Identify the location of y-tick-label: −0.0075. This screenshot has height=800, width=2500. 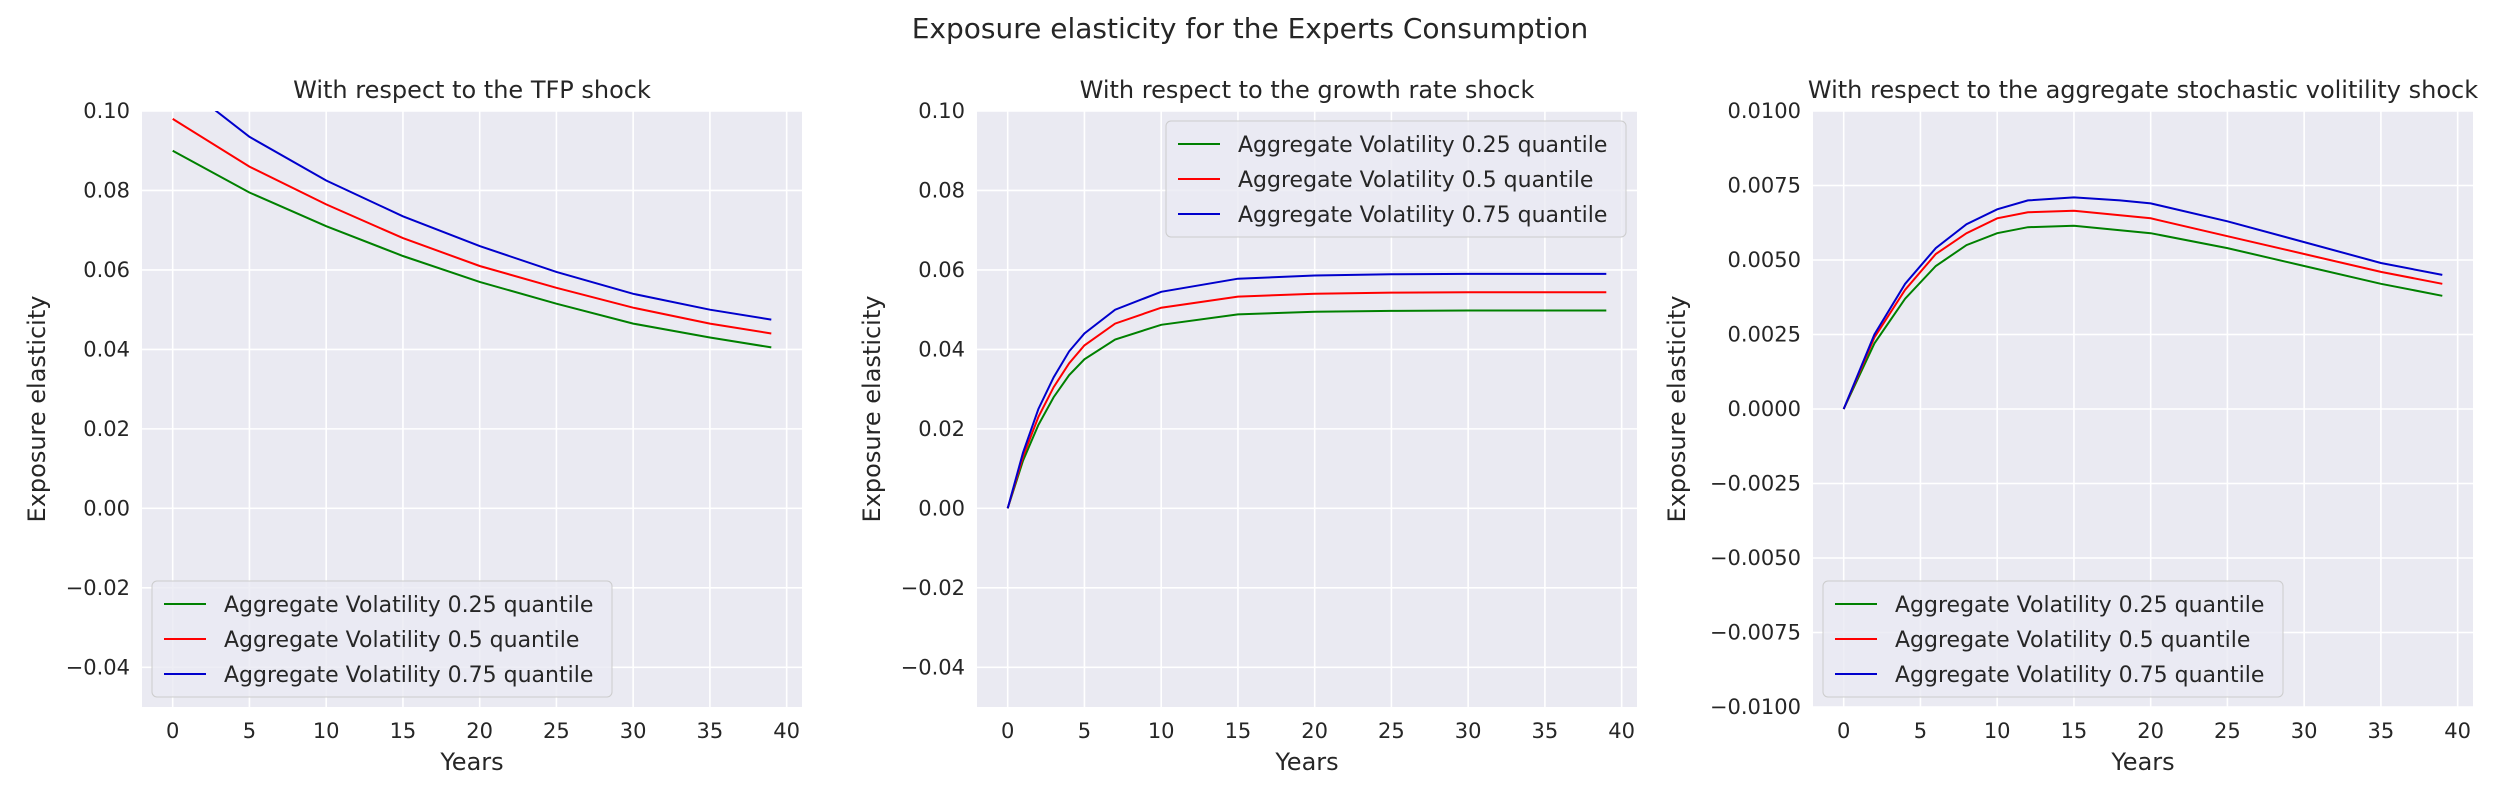
(1755, 633).